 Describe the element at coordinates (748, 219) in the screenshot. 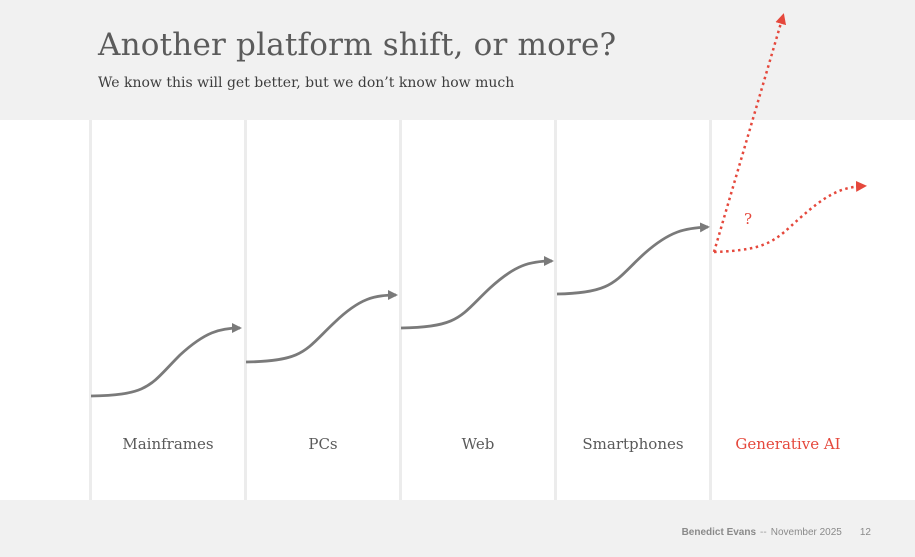

I see `uncertainty-mark: ?` at that location.